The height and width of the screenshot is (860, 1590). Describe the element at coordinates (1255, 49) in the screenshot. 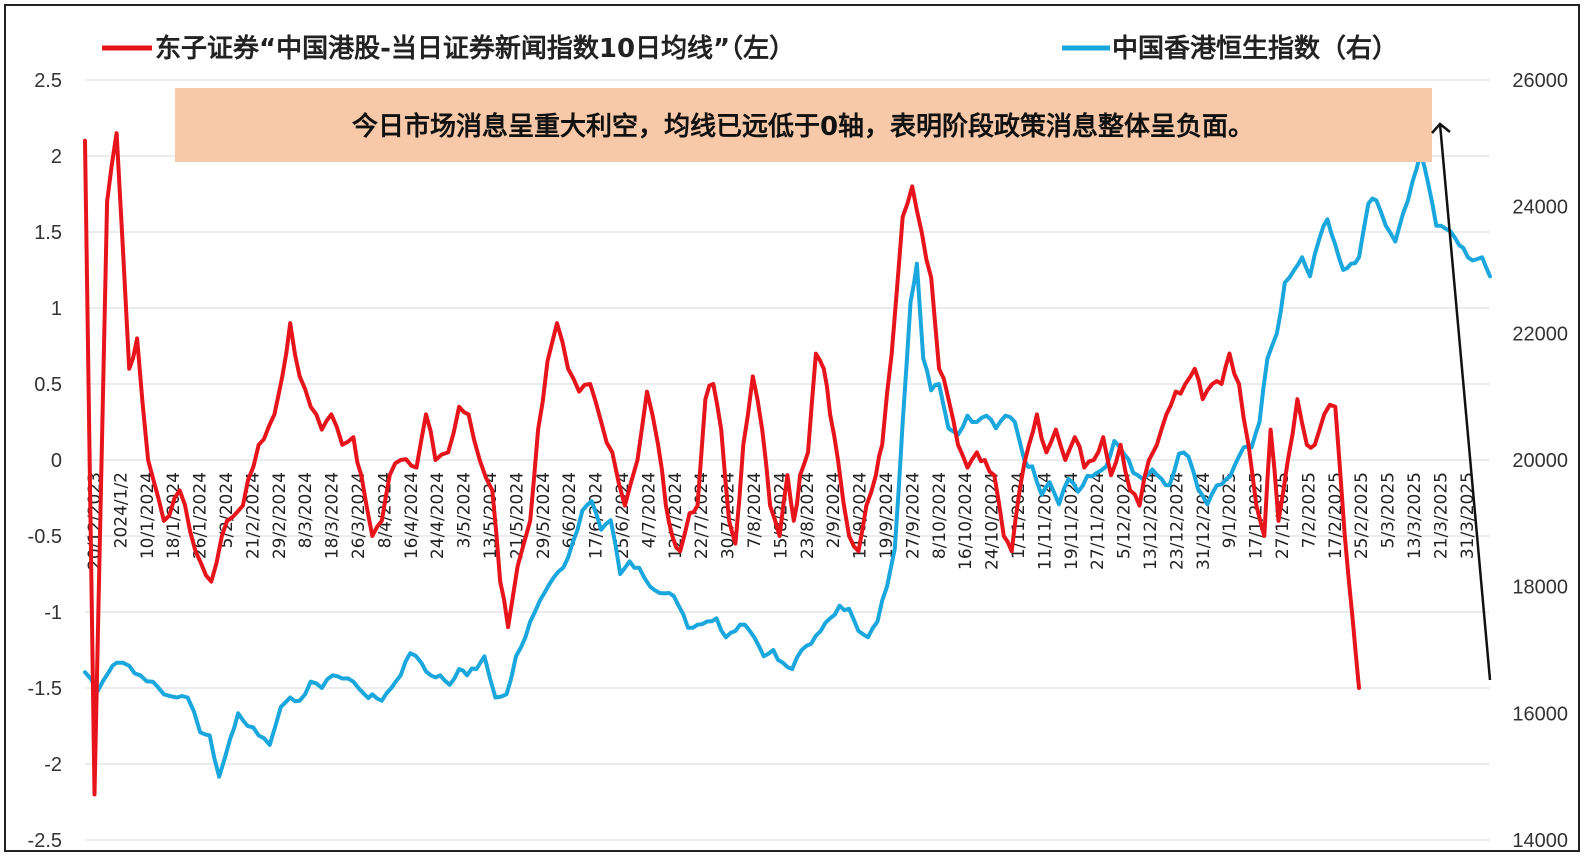

I see `legend-label-hang-seng: 中国香港恒生指数（右）` at that location.